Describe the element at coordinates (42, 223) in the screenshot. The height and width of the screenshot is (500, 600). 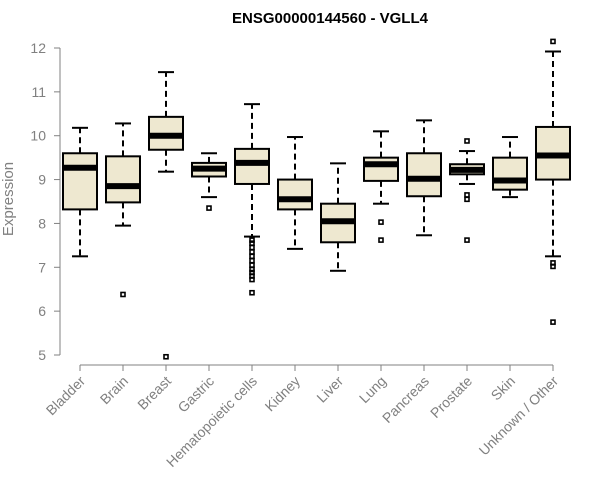
I see `y-tick-label: 8` at that location.